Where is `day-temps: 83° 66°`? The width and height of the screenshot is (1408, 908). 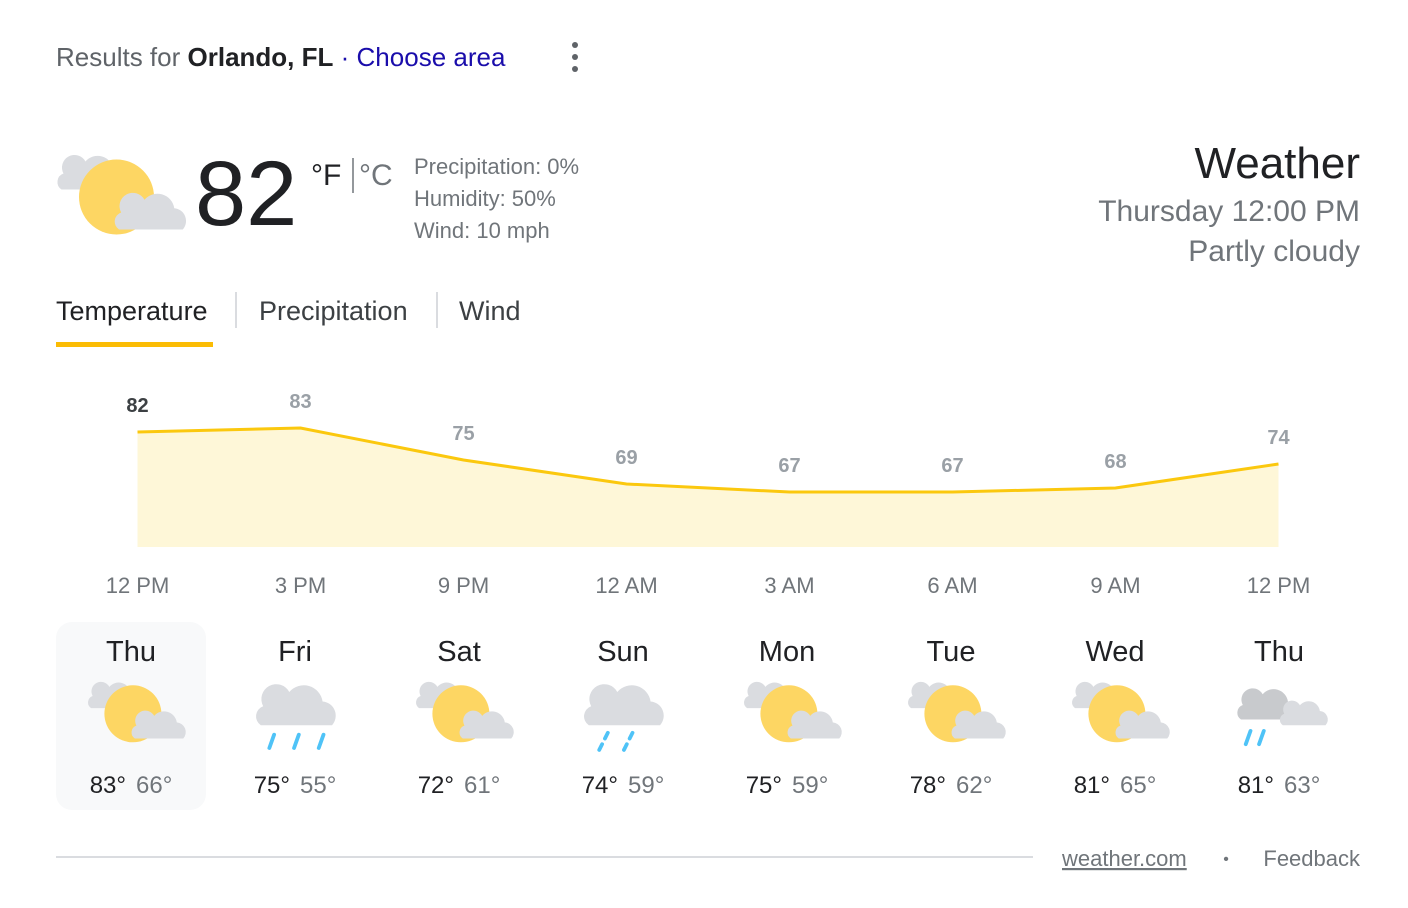 day-temps: 83° 66° is located at coordinates (131, 785).